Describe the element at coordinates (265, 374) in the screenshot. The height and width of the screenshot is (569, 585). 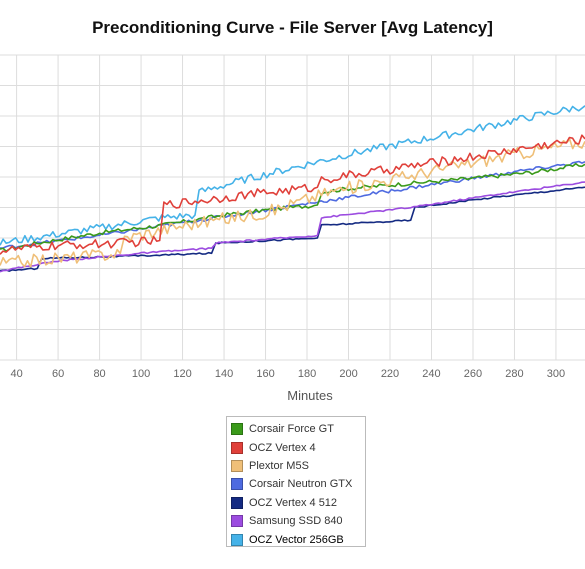
I see `x-tick-label: 160` at that location.